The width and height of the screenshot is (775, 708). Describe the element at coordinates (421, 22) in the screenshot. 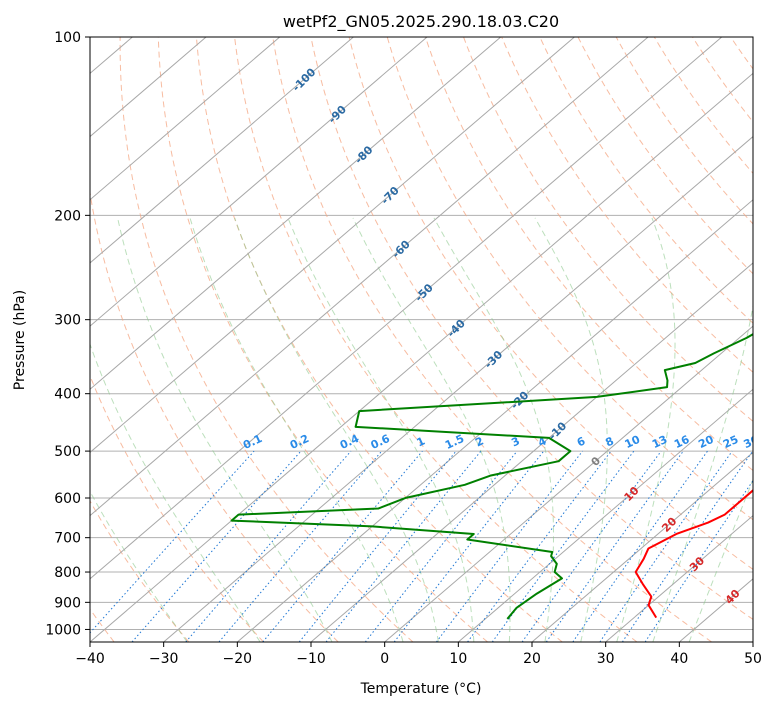

I see `chart-title: wetPf2_GN05.2025.290.18.03.C20` at that location.